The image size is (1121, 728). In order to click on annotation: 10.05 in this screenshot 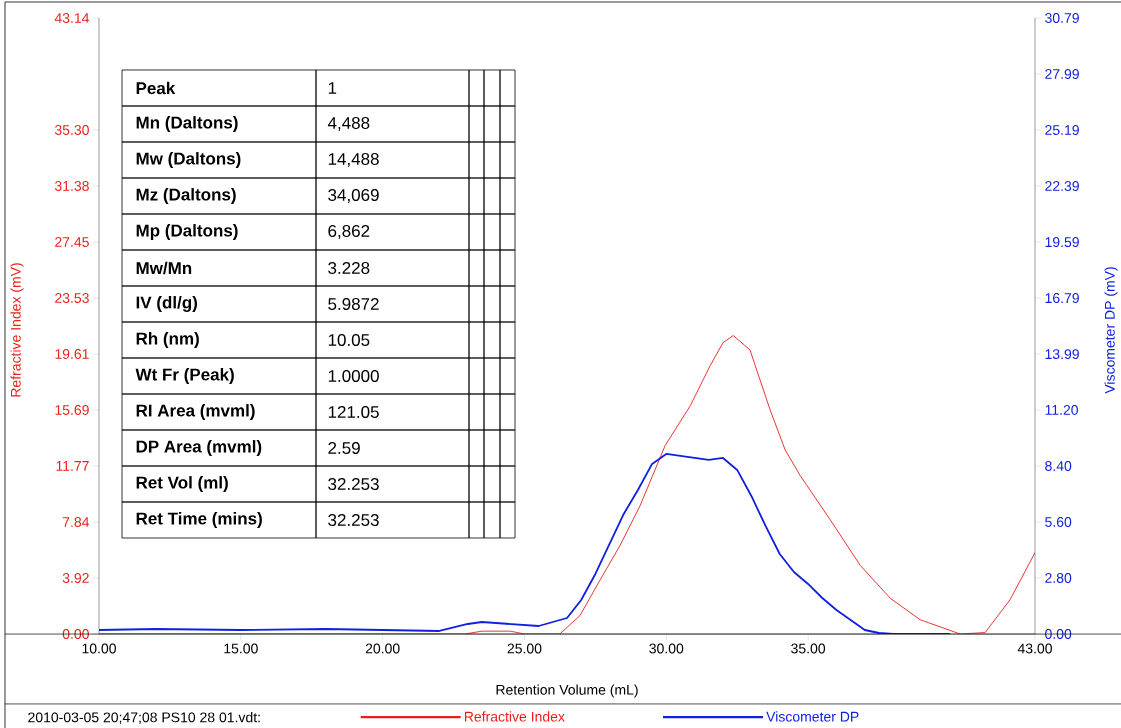, I will do `click(349, 340)`.